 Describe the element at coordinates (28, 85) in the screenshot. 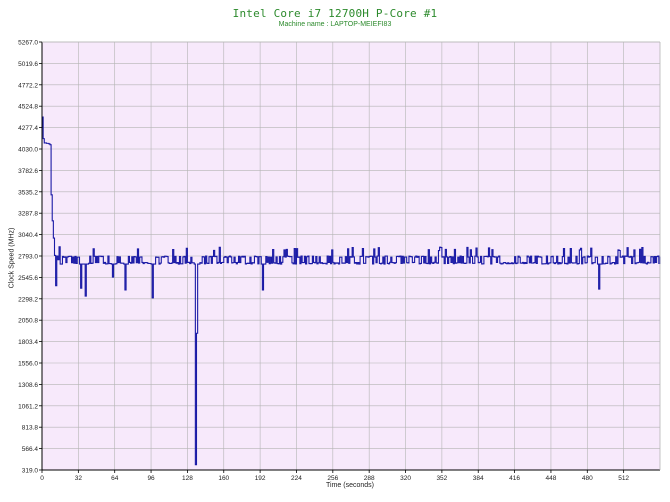

I see `y-tick-label: 4772.2` at that location.